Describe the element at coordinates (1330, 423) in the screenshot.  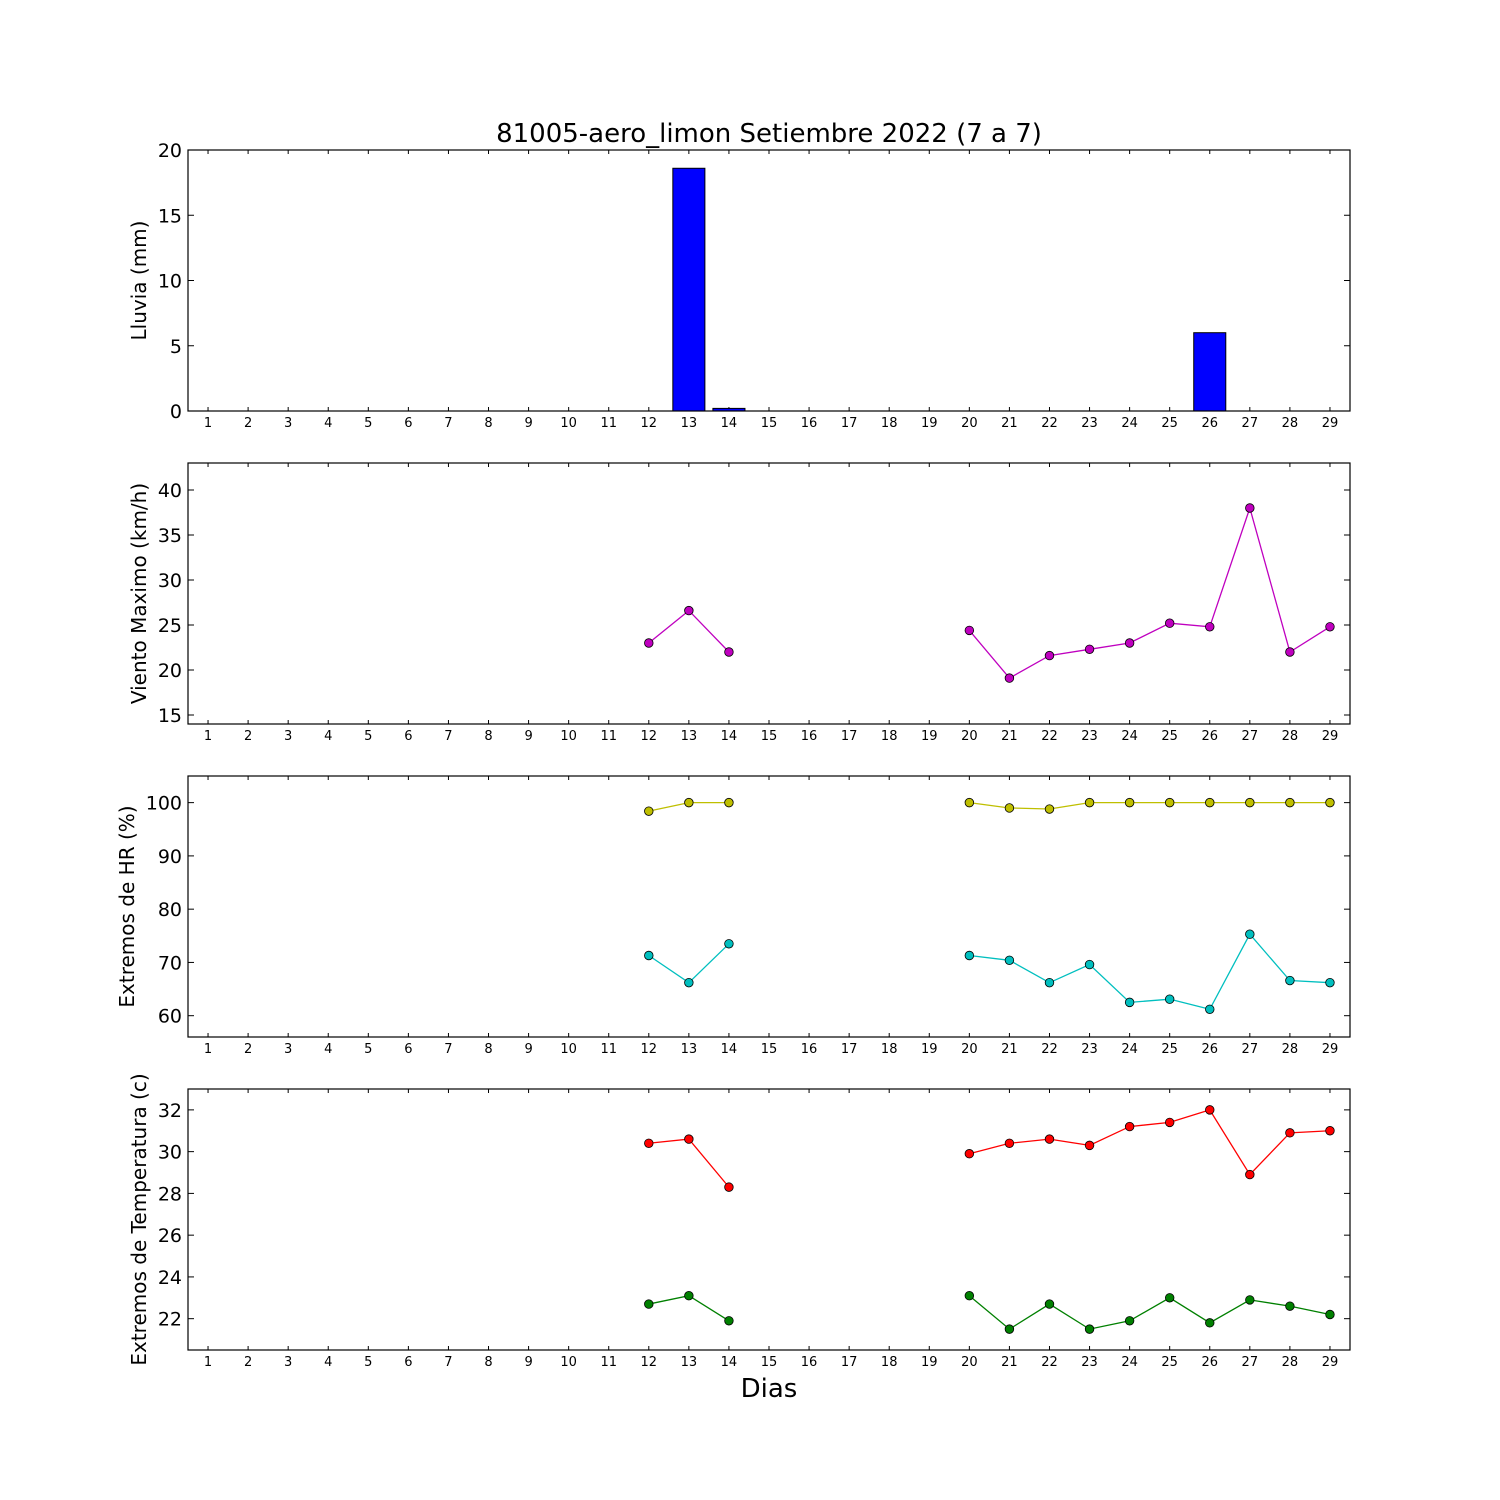
I see `x-tick-label: 29` at that location.